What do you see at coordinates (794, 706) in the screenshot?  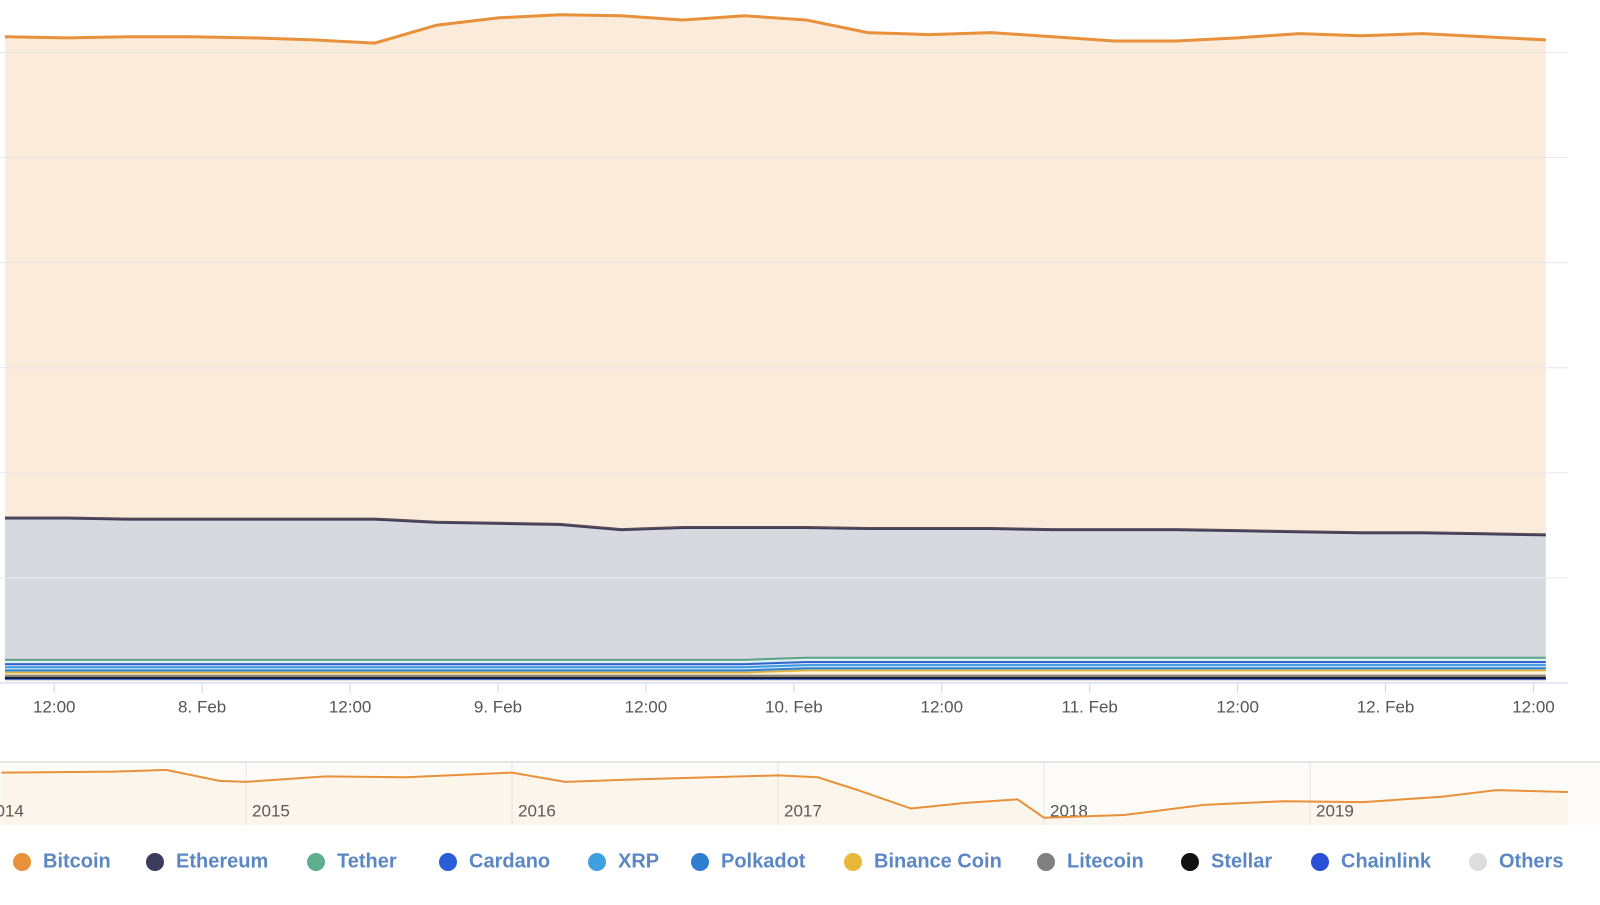 I see `x-tick-label: 10. Feb` at bounding box center [794, 706].